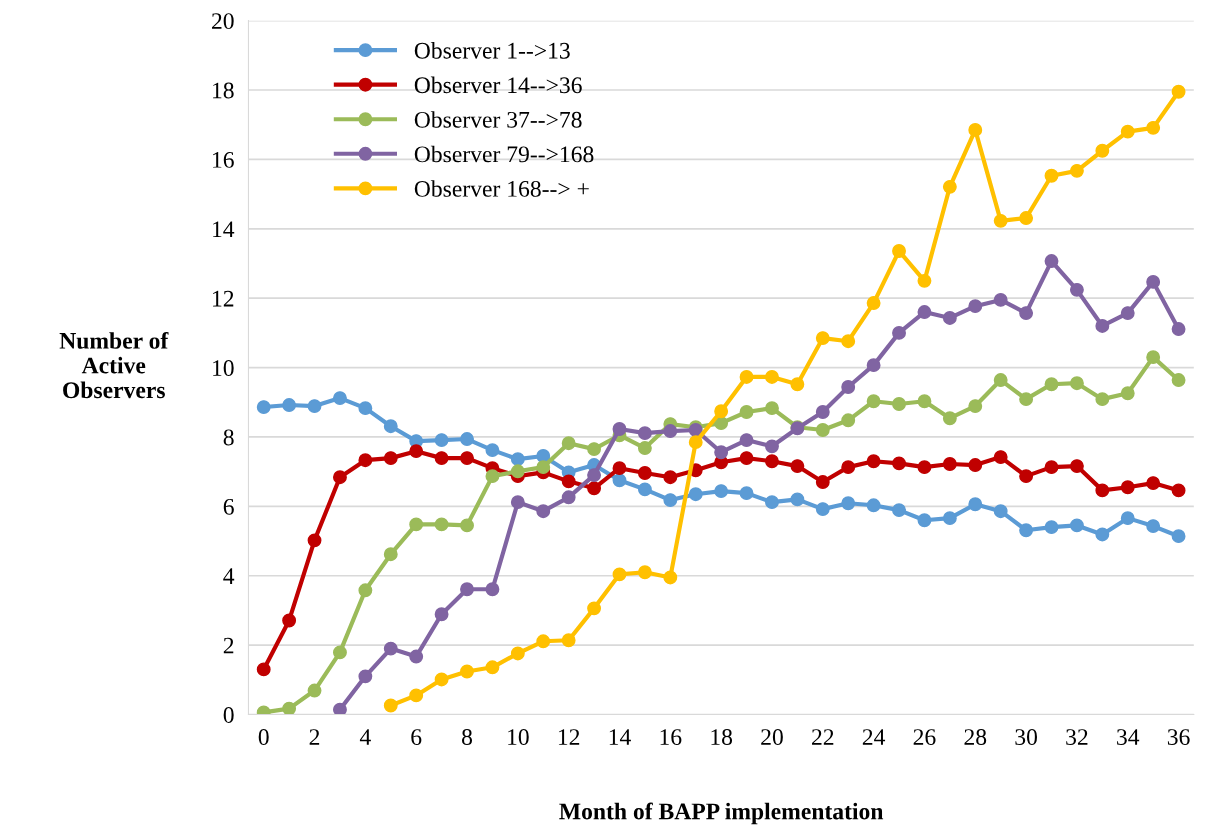  Describe the element at coordinates (223, 298) in the screenshot. I see `y-tick-label: 12` at that location.